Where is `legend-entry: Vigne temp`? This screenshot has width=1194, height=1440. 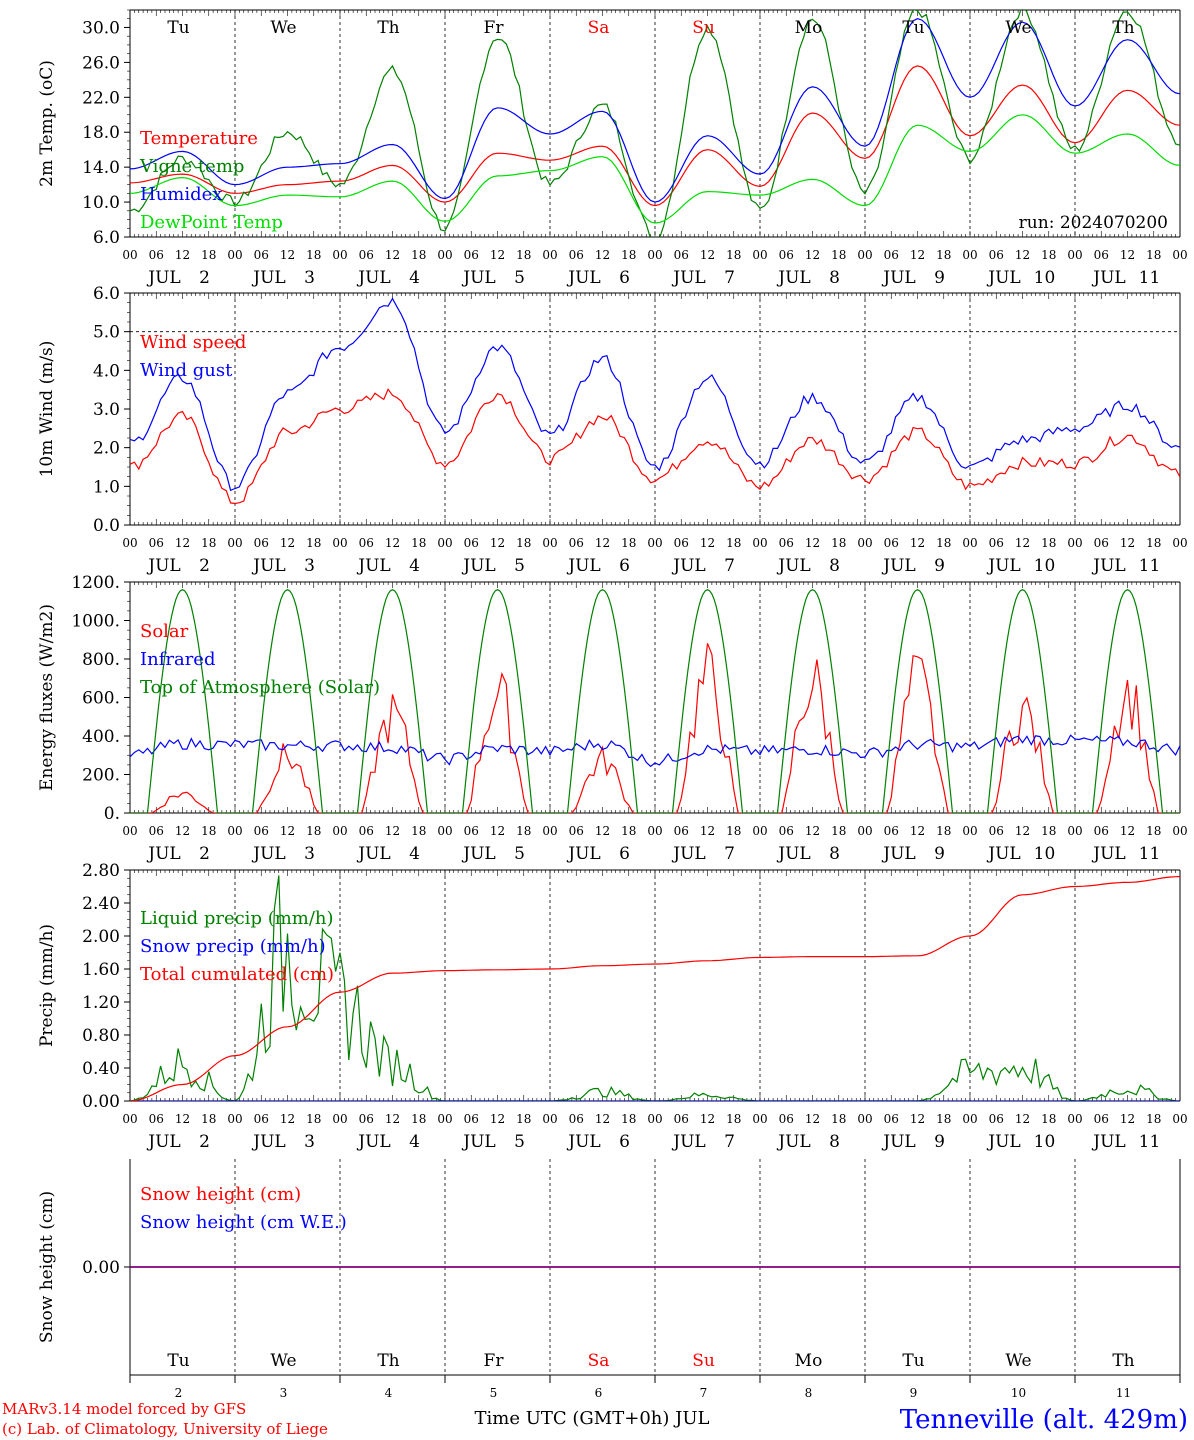 legend-entry: Vigne temp is located at coordinates (191, 166).